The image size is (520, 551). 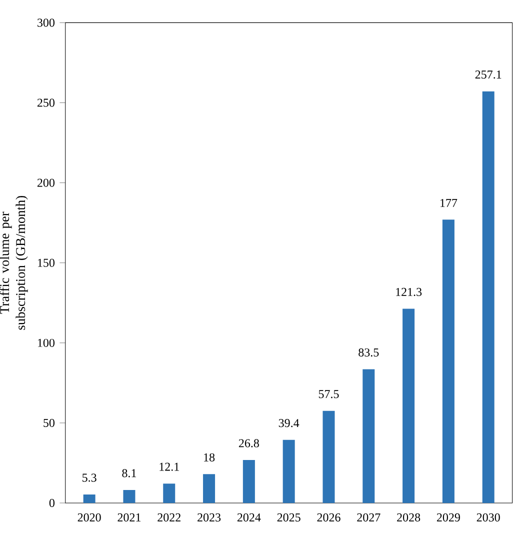 What do you see at coordinates (169, 466) in the screenshot?
I see `data-label: 12.1` at bounding box center [169, 466].